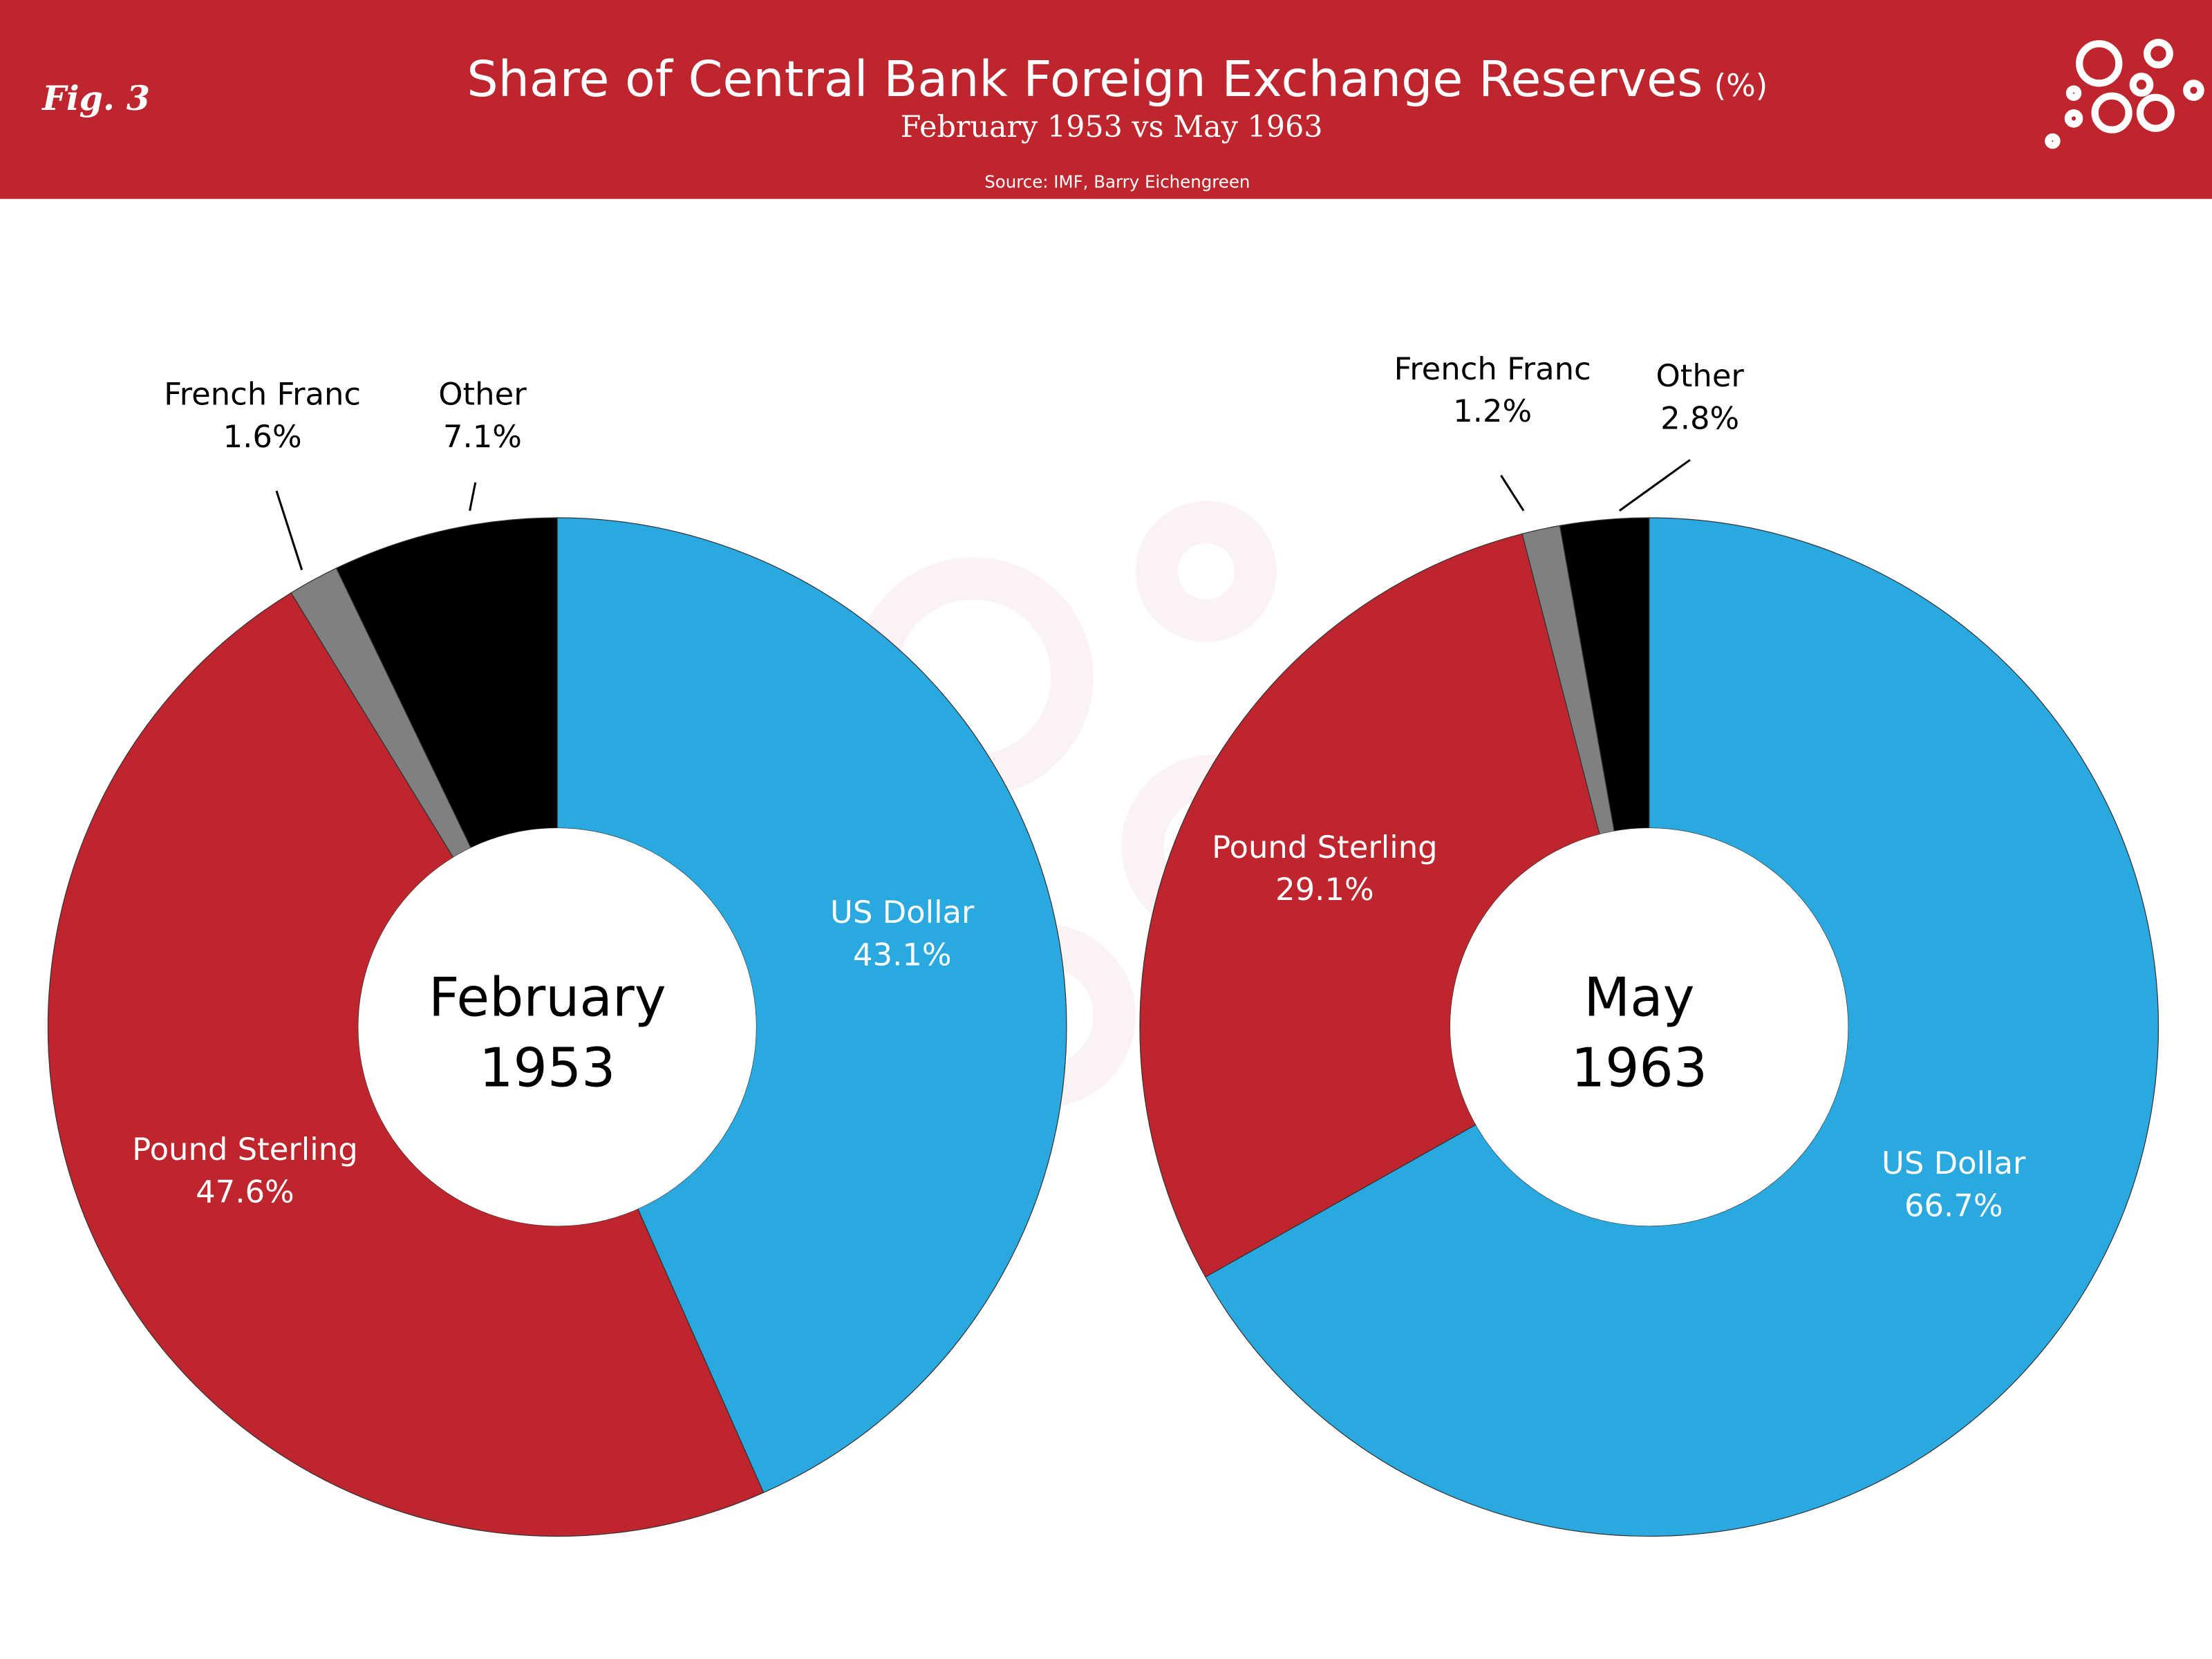 The image size is (2212, 1659). I want to click on center-label: February, so click(547, 997).